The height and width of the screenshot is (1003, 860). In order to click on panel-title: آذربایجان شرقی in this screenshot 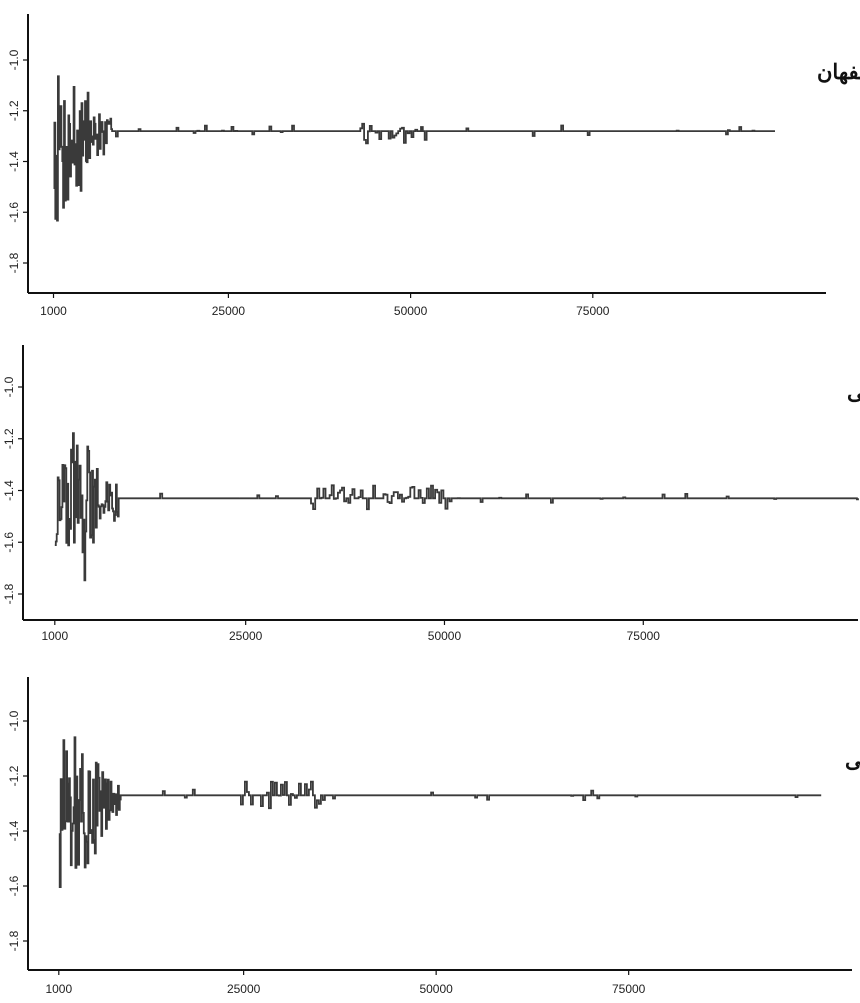, I will do `click(852, 759)`.